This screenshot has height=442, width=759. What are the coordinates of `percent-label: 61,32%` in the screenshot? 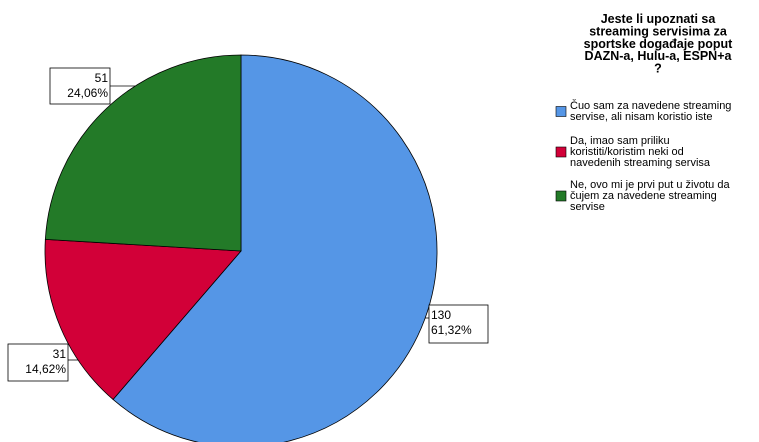 It's located at (451, 330).